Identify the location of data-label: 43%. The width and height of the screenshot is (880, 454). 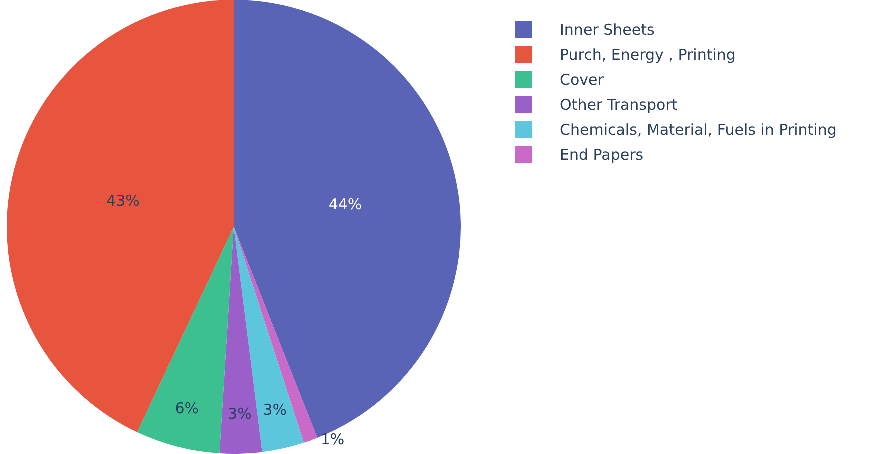
(123, 201).